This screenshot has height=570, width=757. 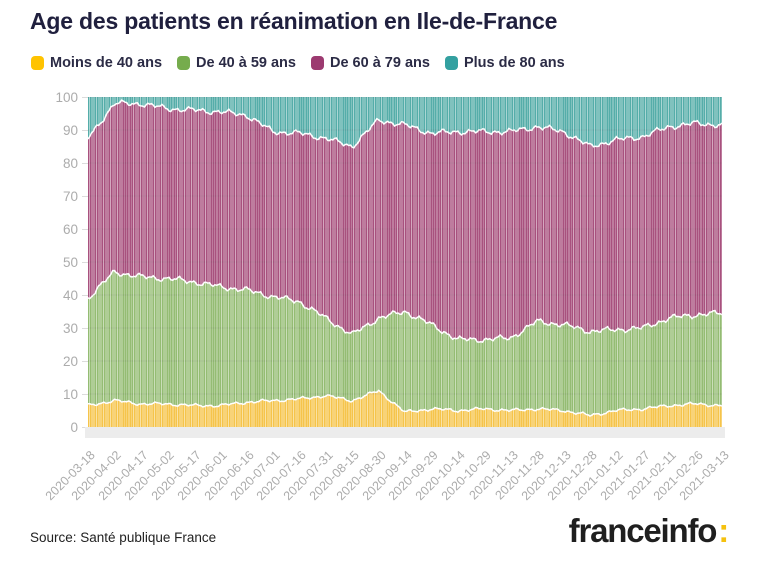 I want to click on legend-label: De 60 à 79 ans, so click(x=379, y=63).